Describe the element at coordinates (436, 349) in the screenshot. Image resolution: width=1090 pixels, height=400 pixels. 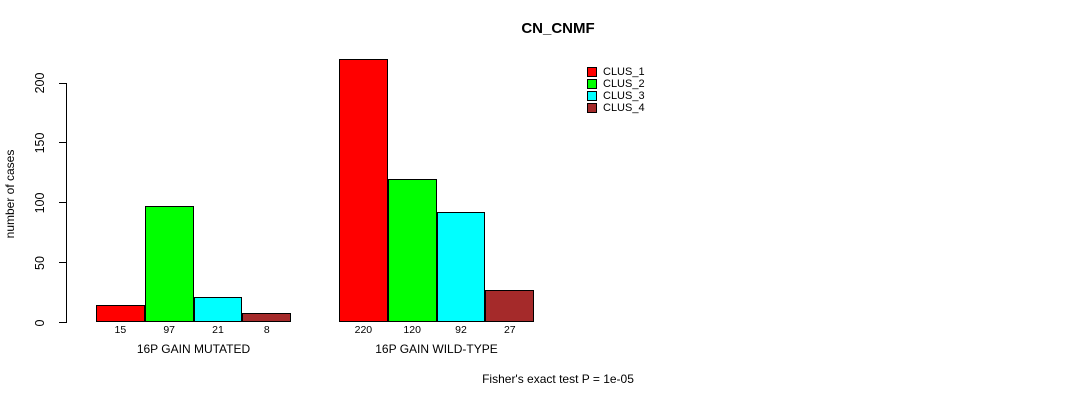
I see `x-group-label-wildtype: 16P GAIN WILD-TYPE` at that location.